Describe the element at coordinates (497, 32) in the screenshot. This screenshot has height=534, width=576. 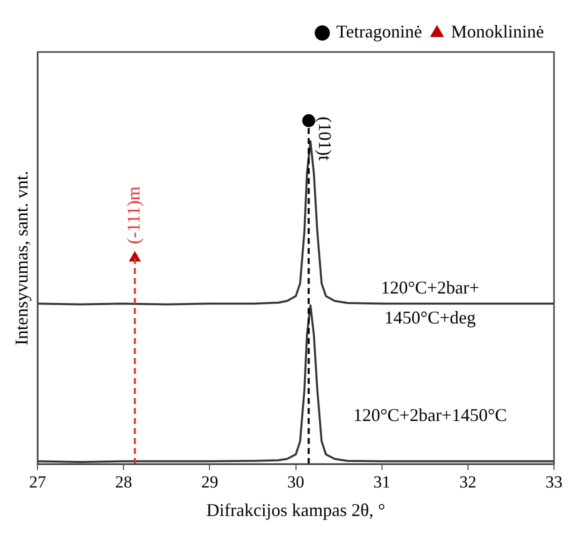
I see `legend-label: Monoklininė` at that location.